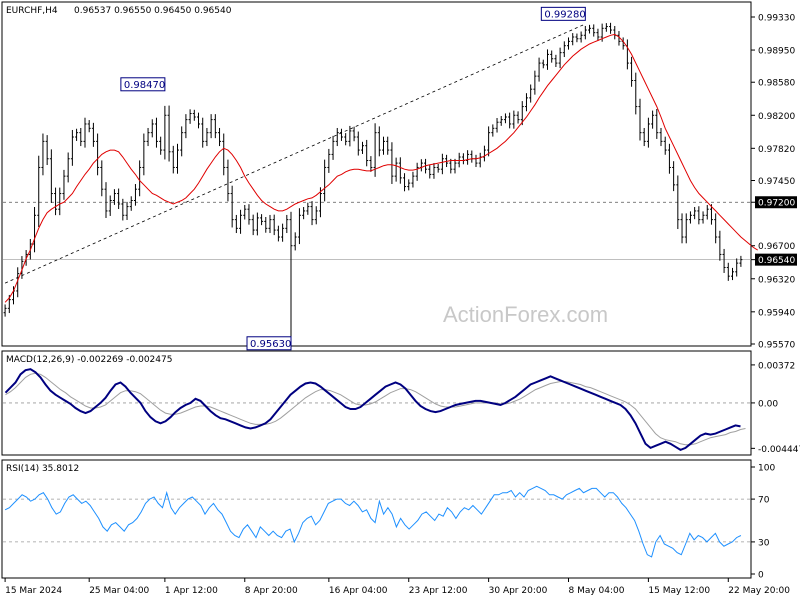  What do you see at coordinates (776, 280) in the screenshot?
I see `price-tick-label: 0.96320` at bounding box center [776, 280].